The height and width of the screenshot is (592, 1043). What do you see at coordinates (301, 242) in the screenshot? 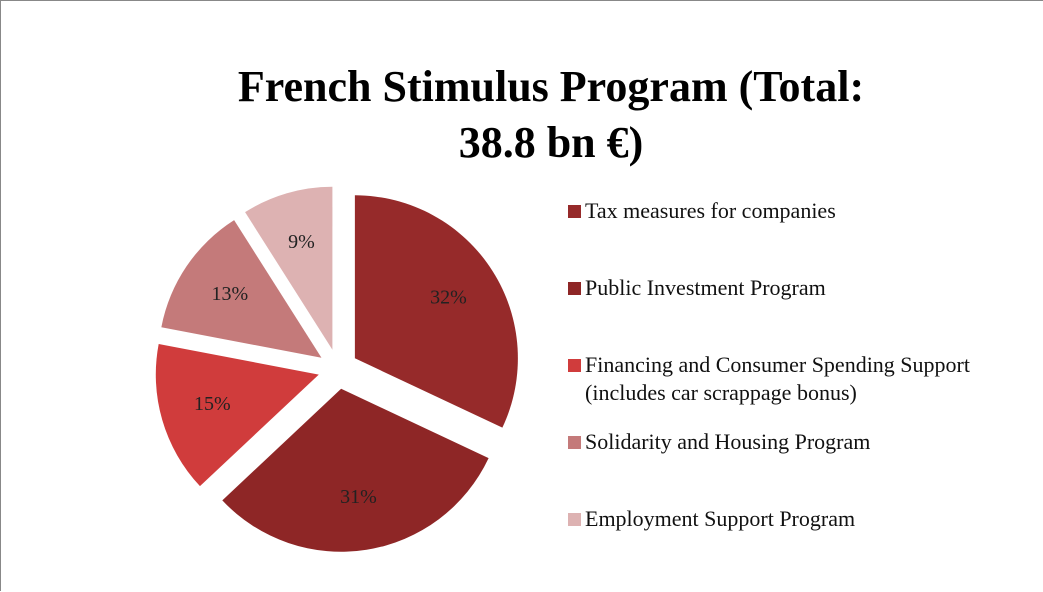
I see `data-label: 9%` at bounding box center [301, 242].